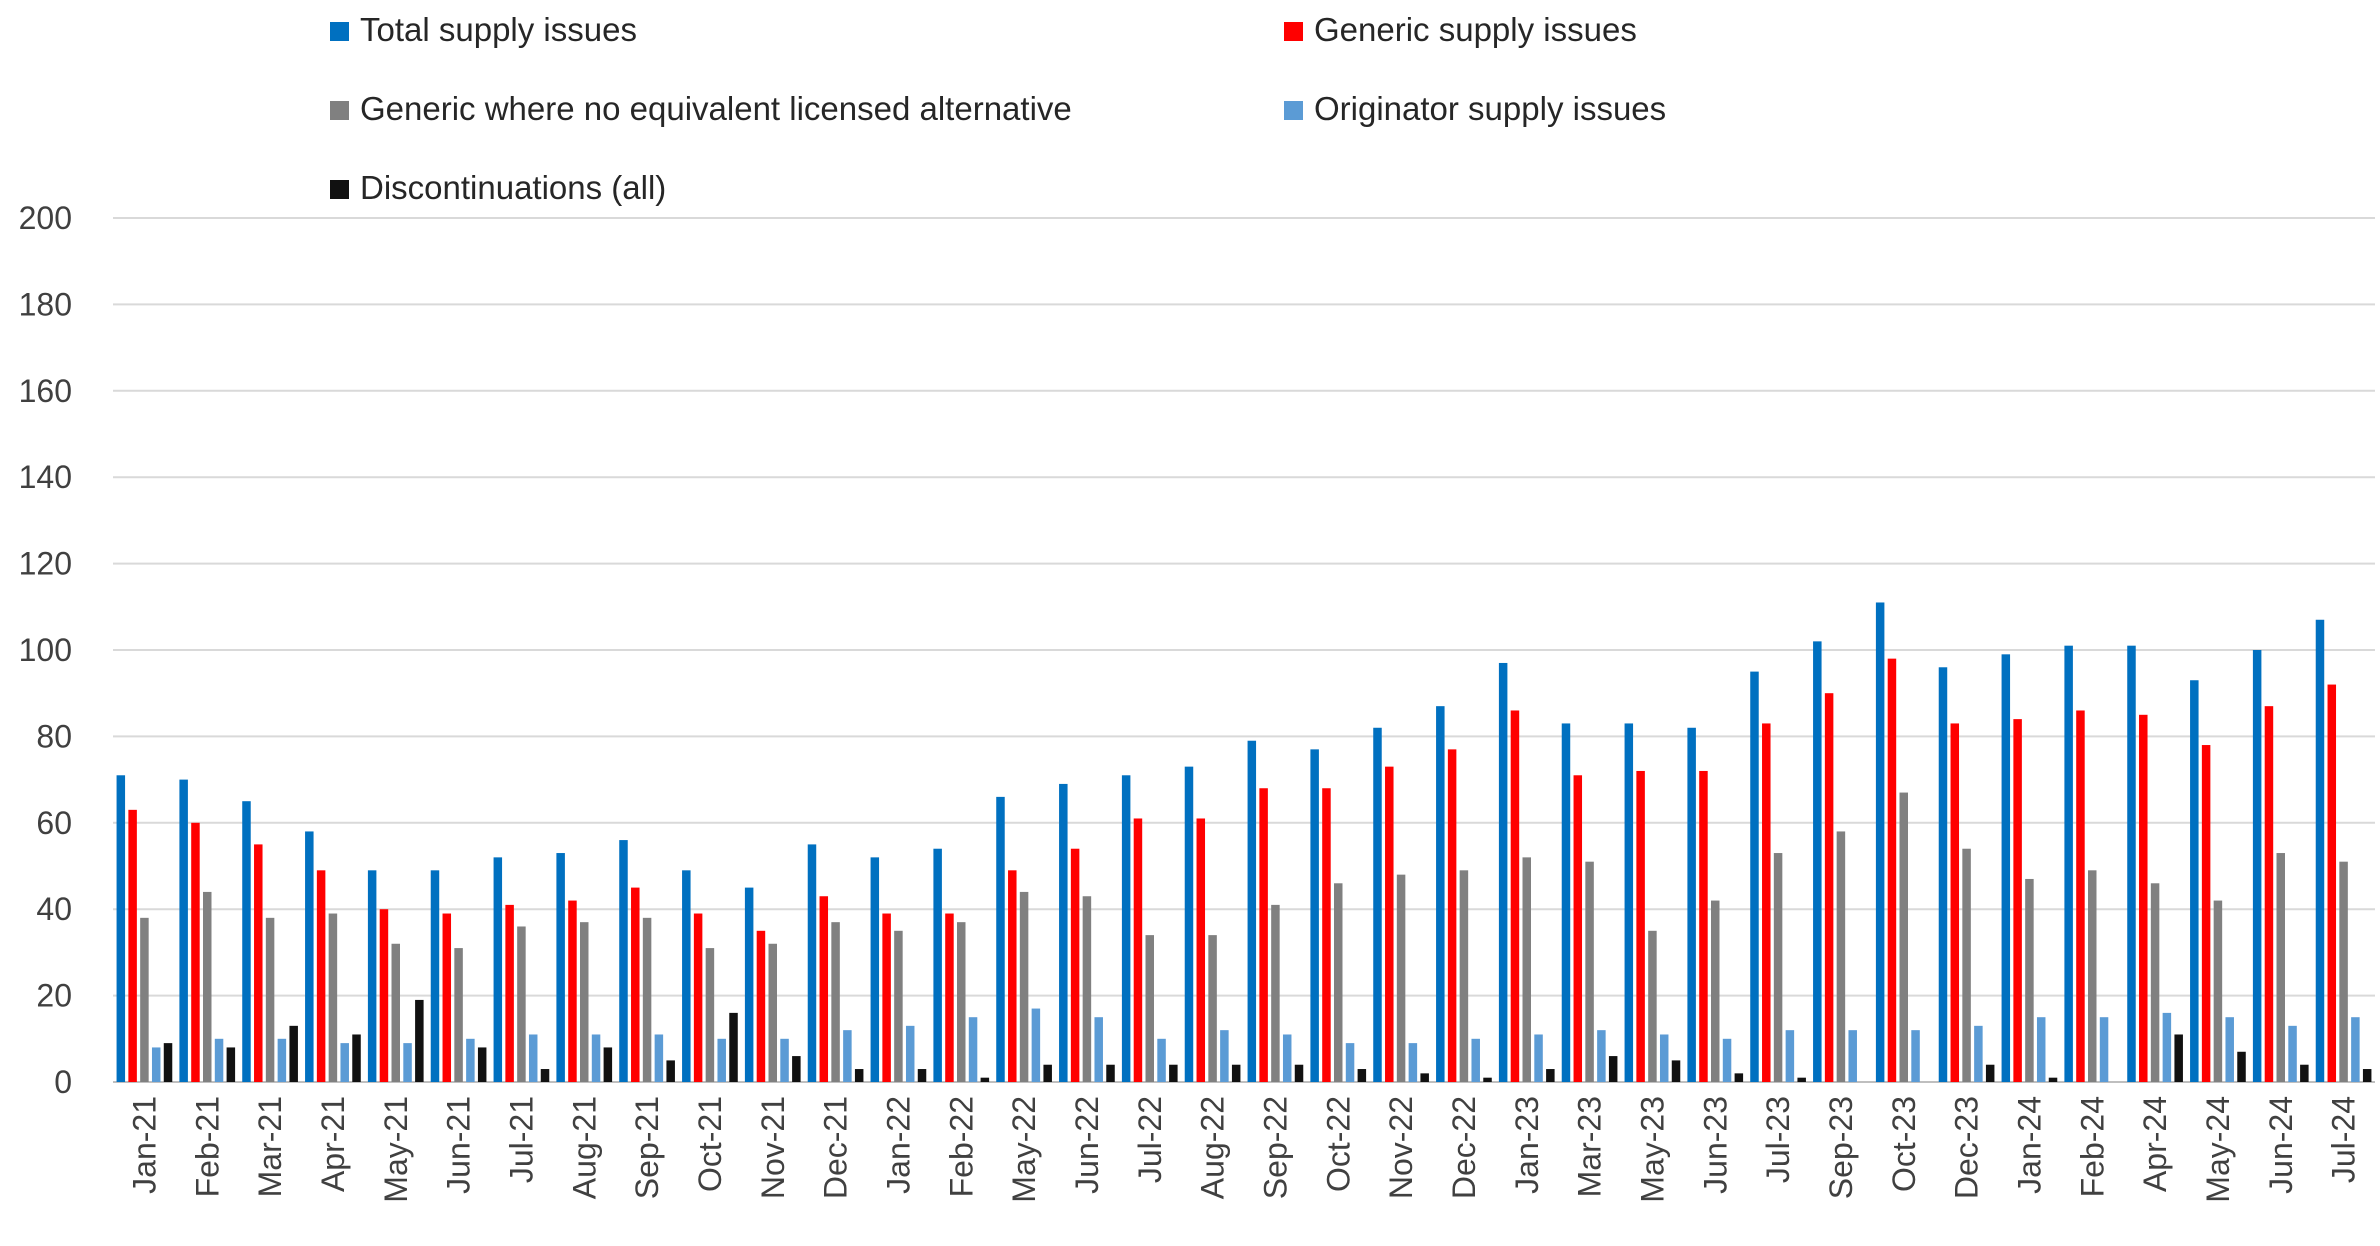 This screenshot has height=1246, width=2380. I want to click on x-tick-label-Aug-22: Aug-22, so click(1213, 1147).